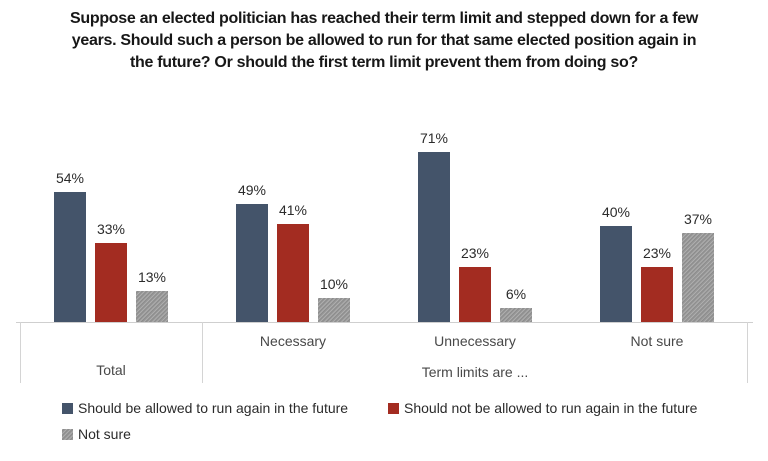 The width and height of the screenshot is (768, 461). What do you see at coordinates (475, 341) in the screenshot?
I see `category-label-unnecessary: Unnecessary` at bounding box center [475, 341].